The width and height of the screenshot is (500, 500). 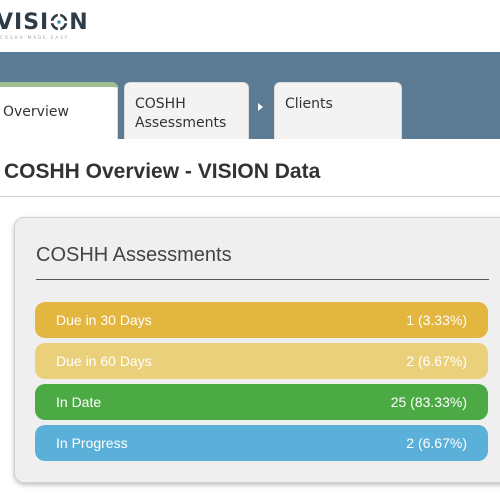 I want to click on panel-title: COSHH Assessments, so click(x=134, y=255).